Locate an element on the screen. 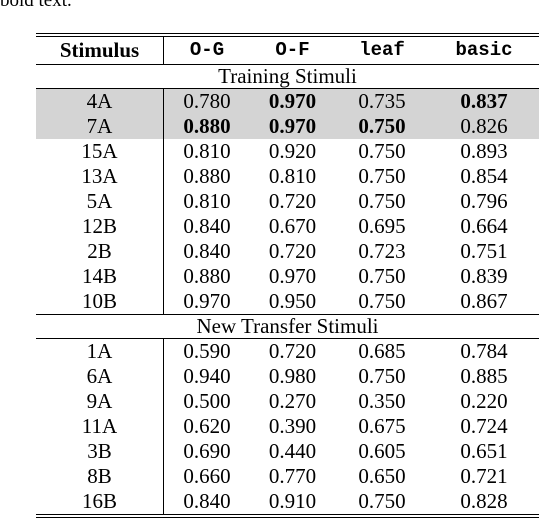 The width and height of the screenshot is (544, 528). bottom-rule is located at coordinates (287, 514).